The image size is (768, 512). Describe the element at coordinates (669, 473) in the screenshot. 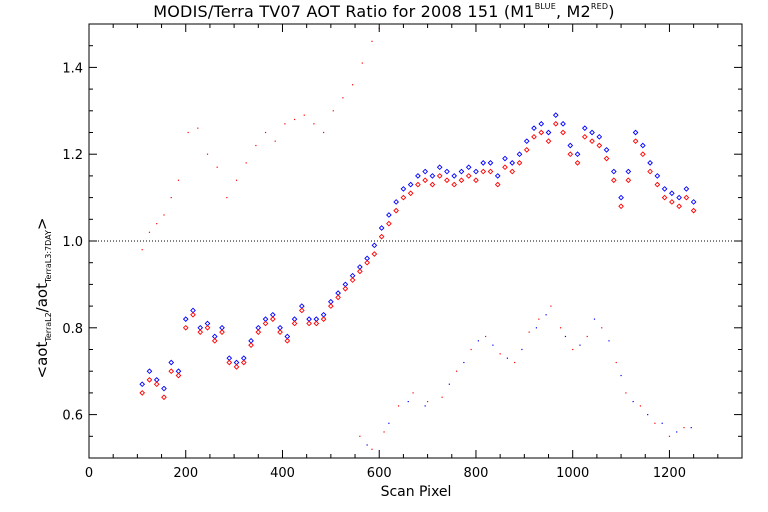

I see `x-tick-label: 1200` at that location.